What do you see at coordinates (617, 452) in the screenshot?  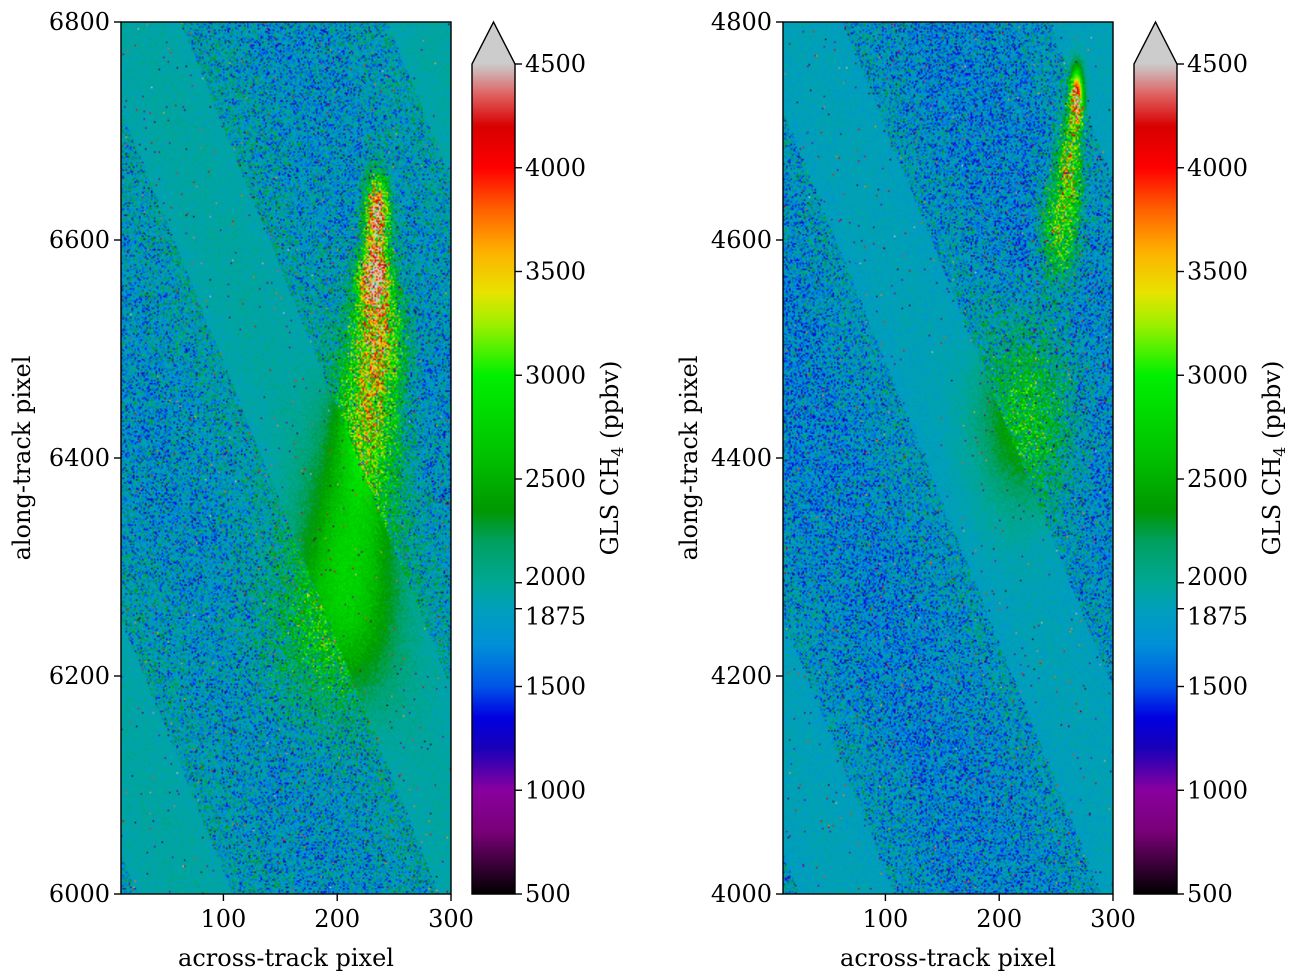 I see `left-colorbar-label-subscript: 4` at bounding box center [617, 452].